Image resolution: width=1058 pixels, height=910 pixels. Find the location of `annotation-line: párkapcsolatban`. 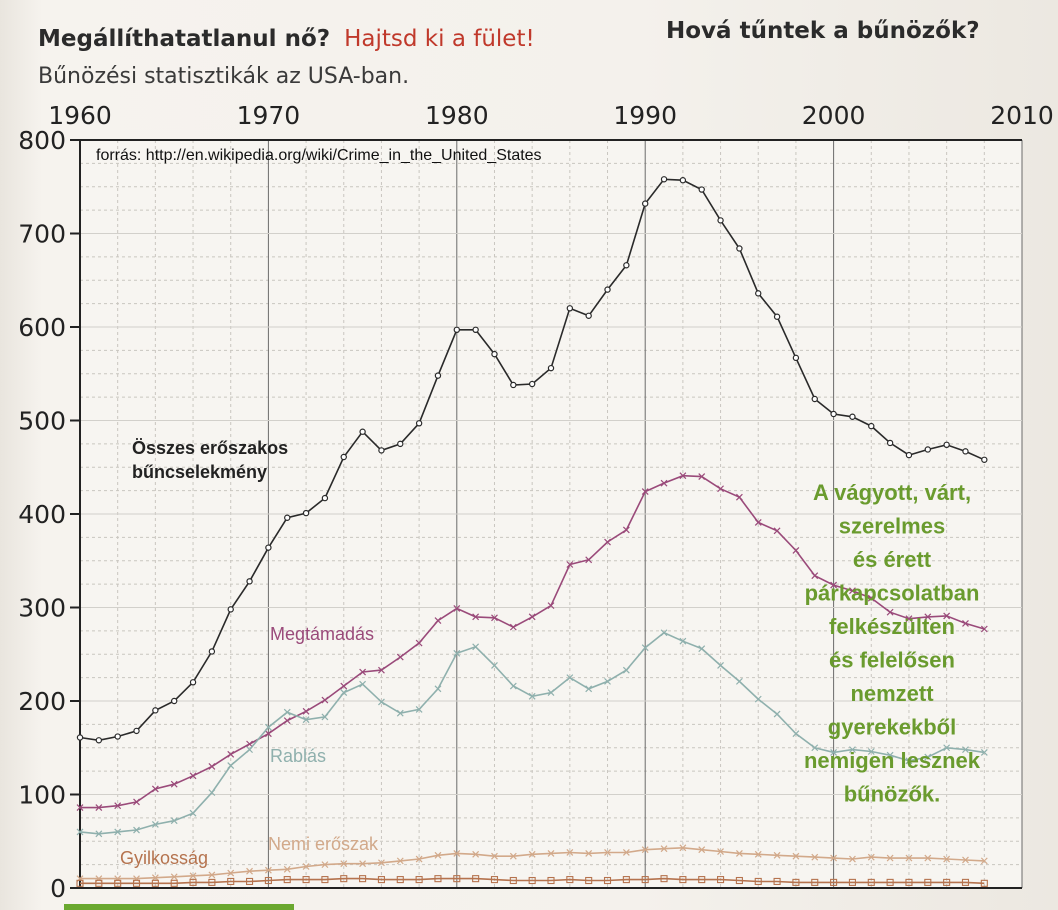

annotation-line: párkapcsolatban is located at coordinates (892, 593).